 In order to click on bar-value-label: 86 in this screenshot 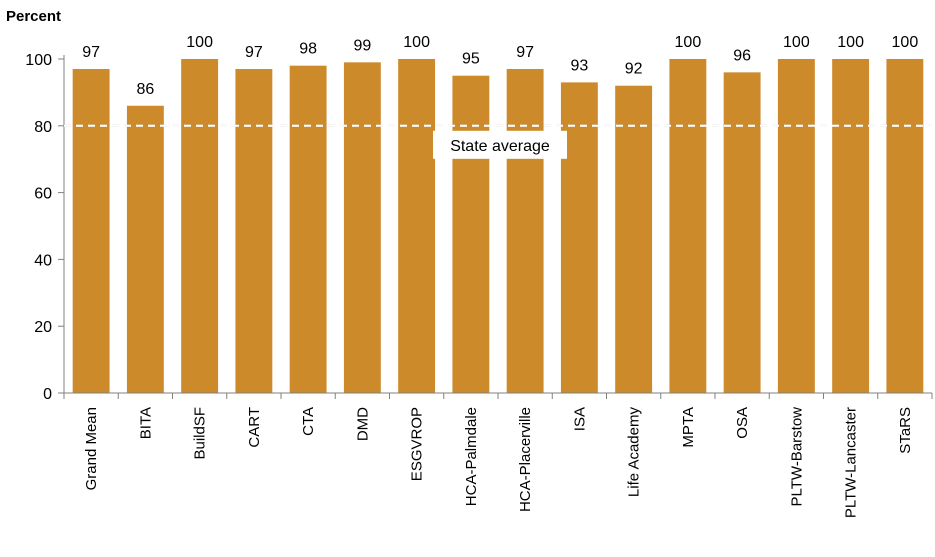, I will do `click(145, 89)`.